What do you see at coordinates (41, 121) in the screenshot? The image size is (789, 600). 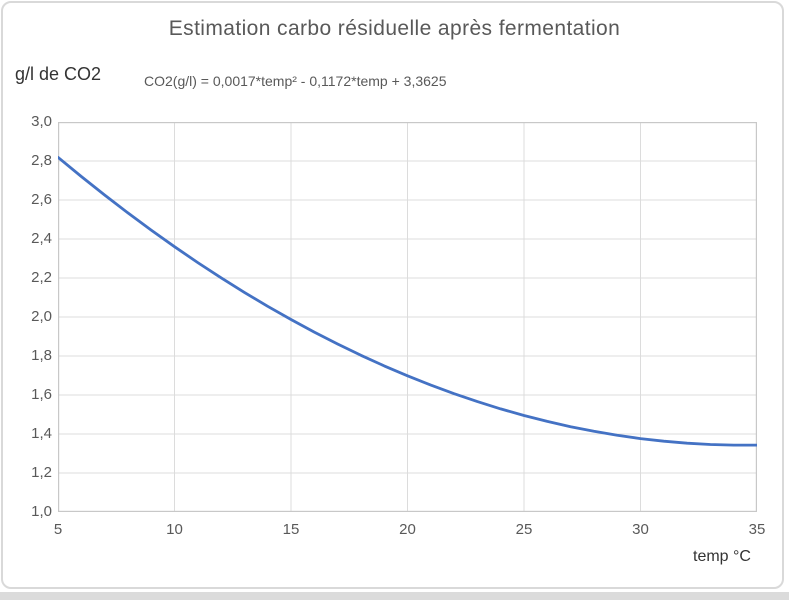 I see `y-axis-tick-label: 3,0` at bounding box center [41, 121].